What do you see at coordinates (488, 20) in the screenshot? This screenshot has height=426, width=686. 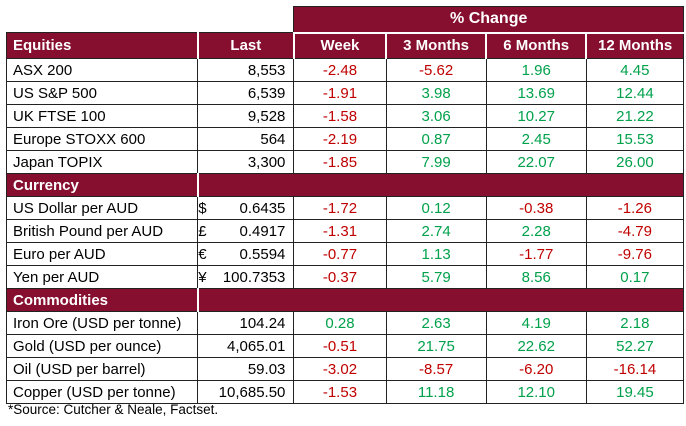 I see `pct-change-header: % Change` at bounding box center [488, 20].